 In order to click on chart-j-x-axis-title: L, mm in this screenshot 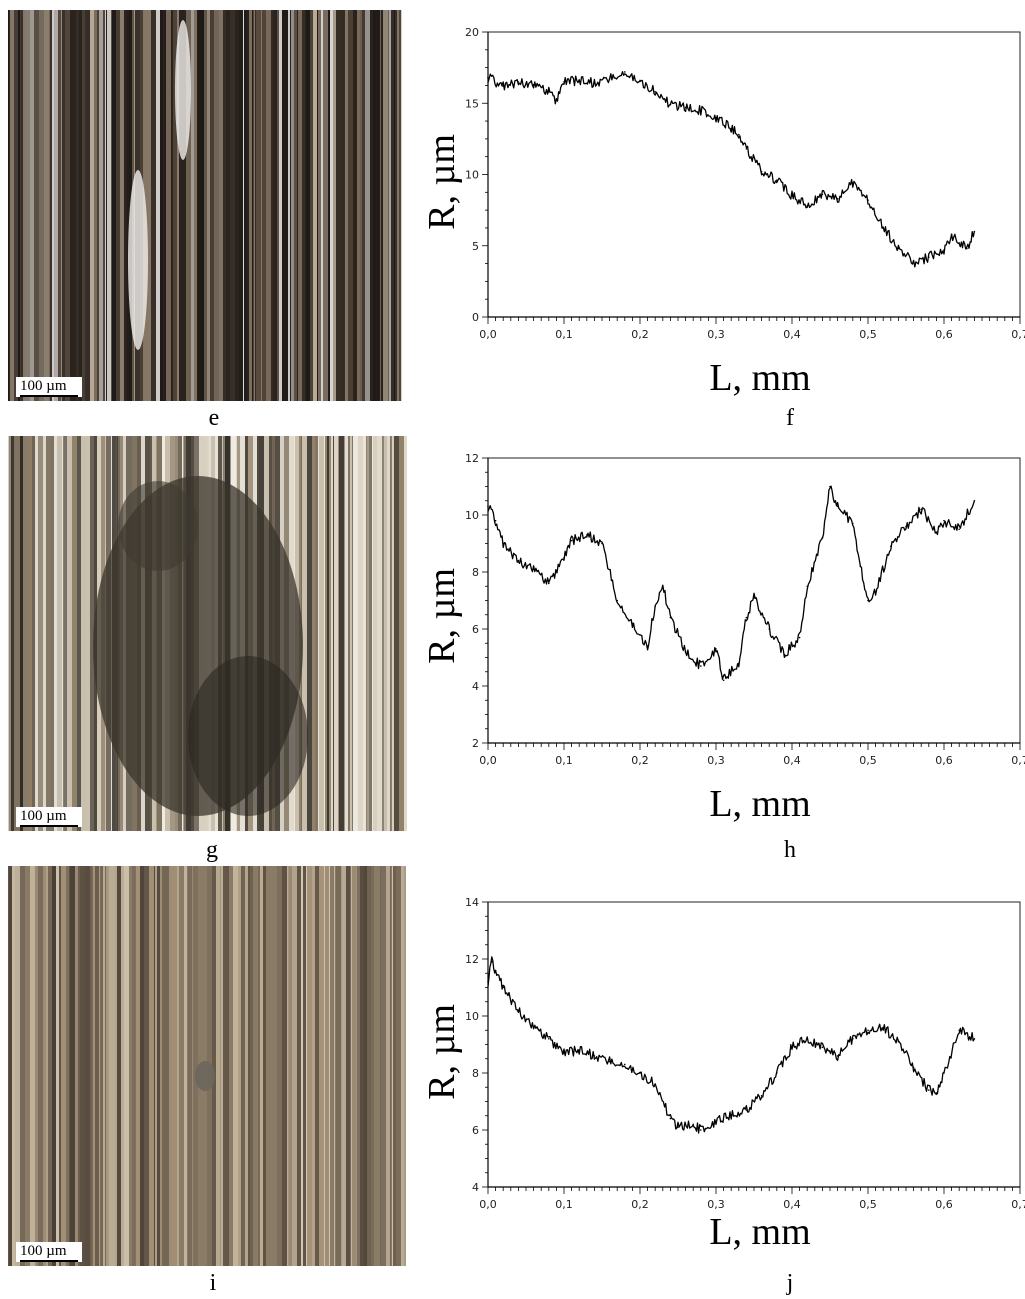, I will do `click(760, 1232)`.